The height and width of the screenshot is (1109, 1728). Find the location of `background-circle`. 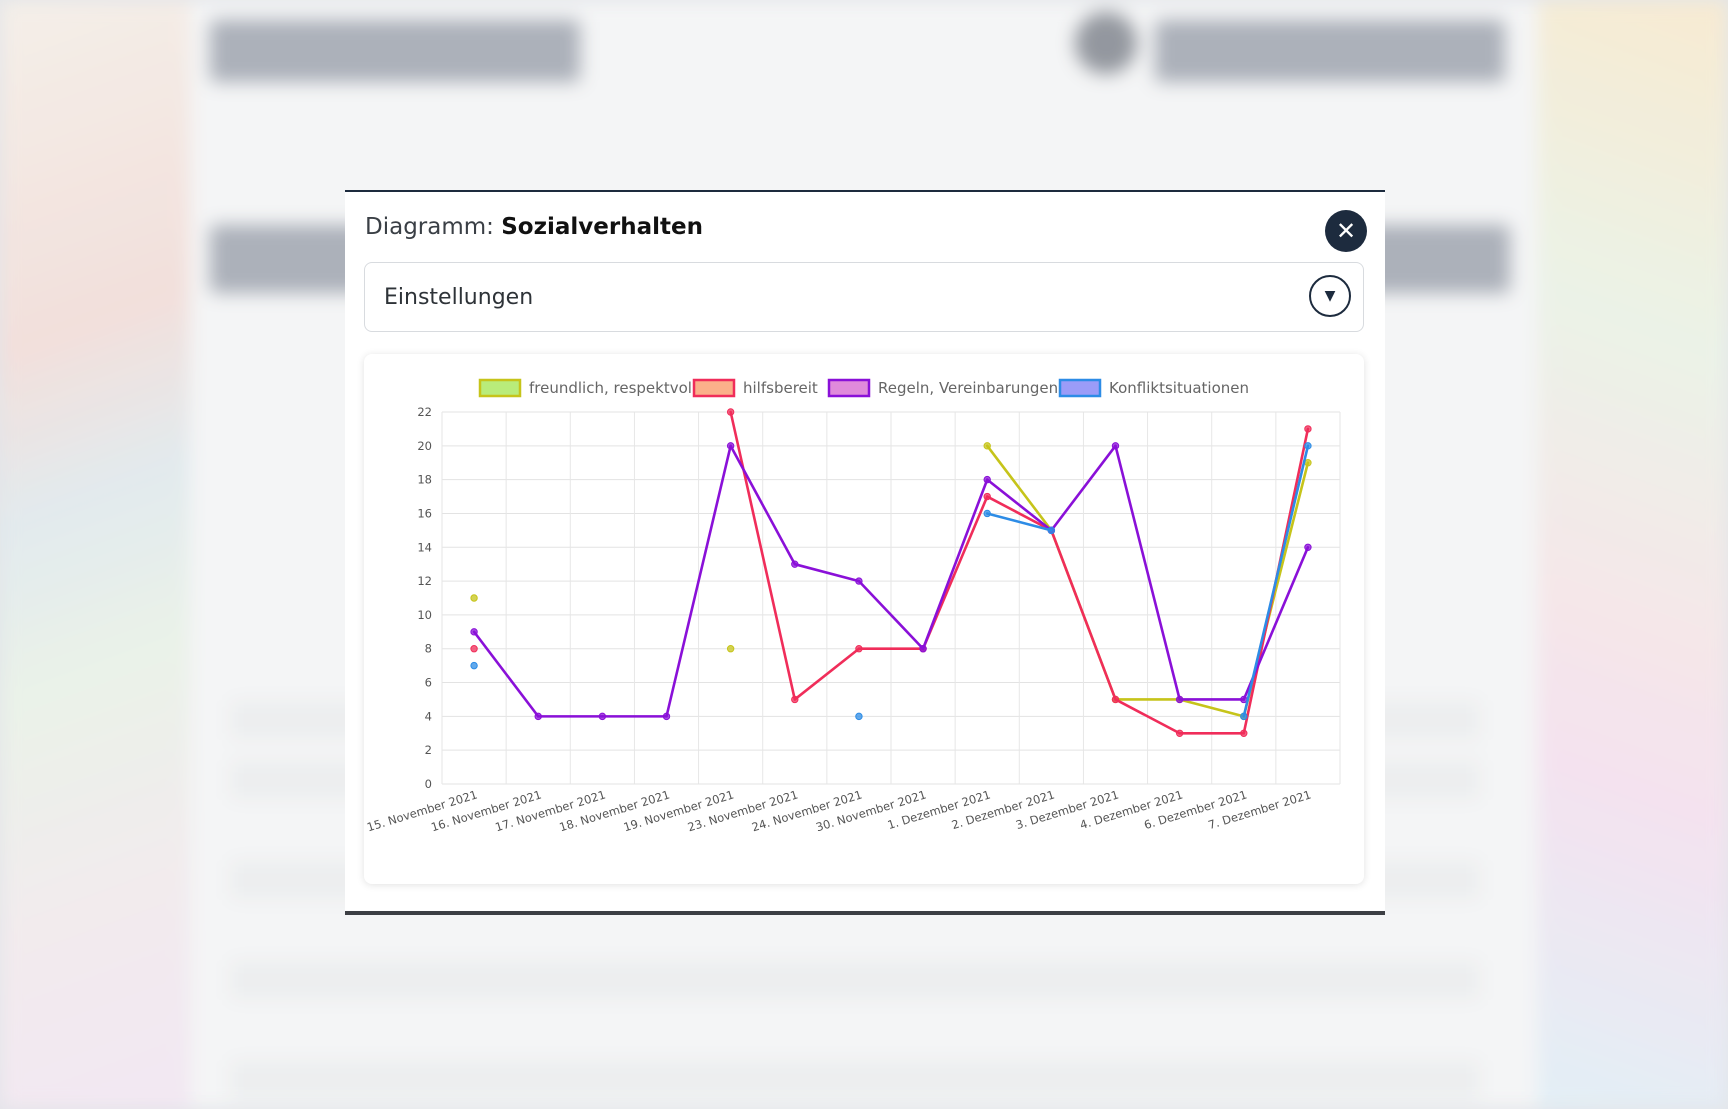

background-circle is located at coordinates (1106, 43).